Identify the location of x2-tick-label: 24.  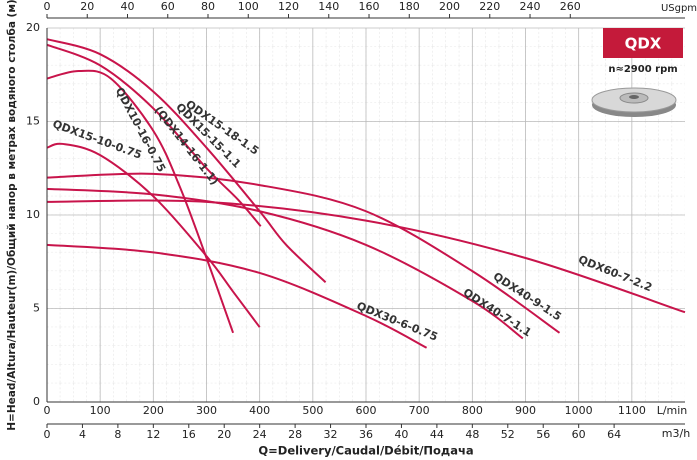
(260, 434).